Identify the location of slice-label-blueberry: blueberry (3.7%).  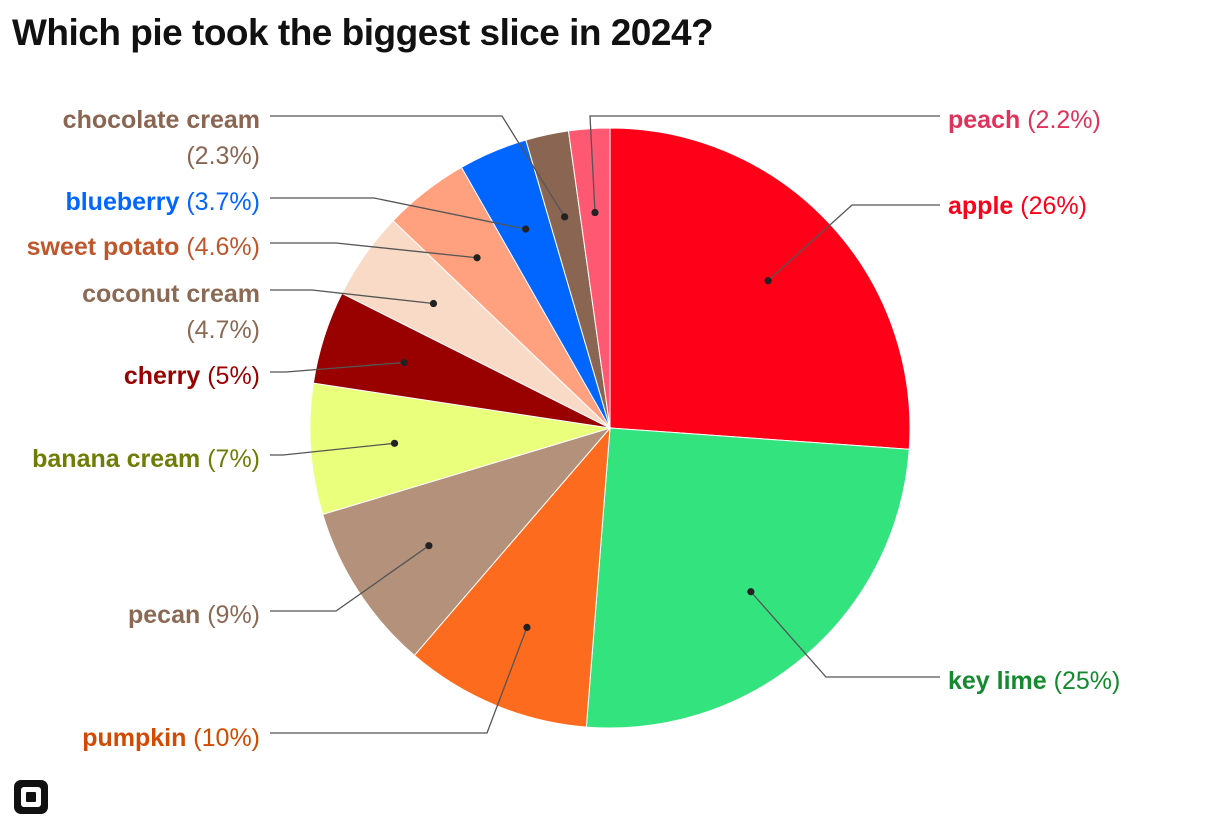
(162, 202).